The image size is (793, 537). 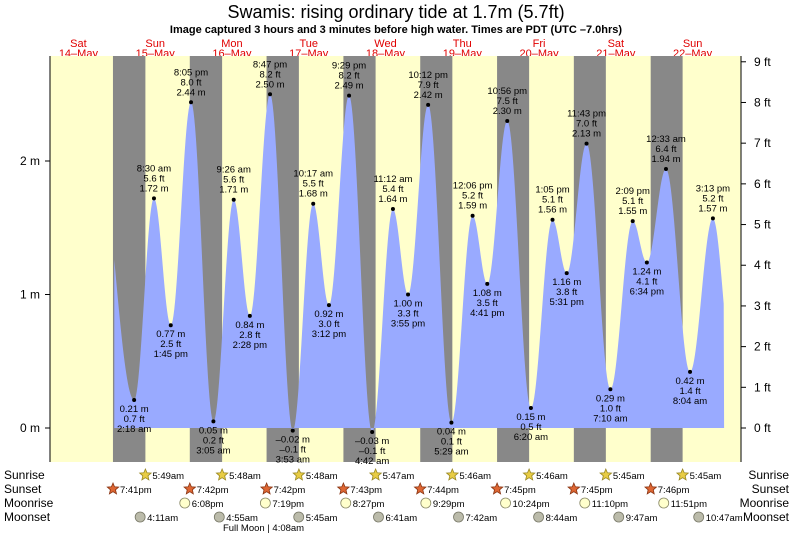 What do you see at coordinates (633, 191) in the screenshot?
I see `extreme-label-line1: 2:09 pm` at bounding box center [633, 191].